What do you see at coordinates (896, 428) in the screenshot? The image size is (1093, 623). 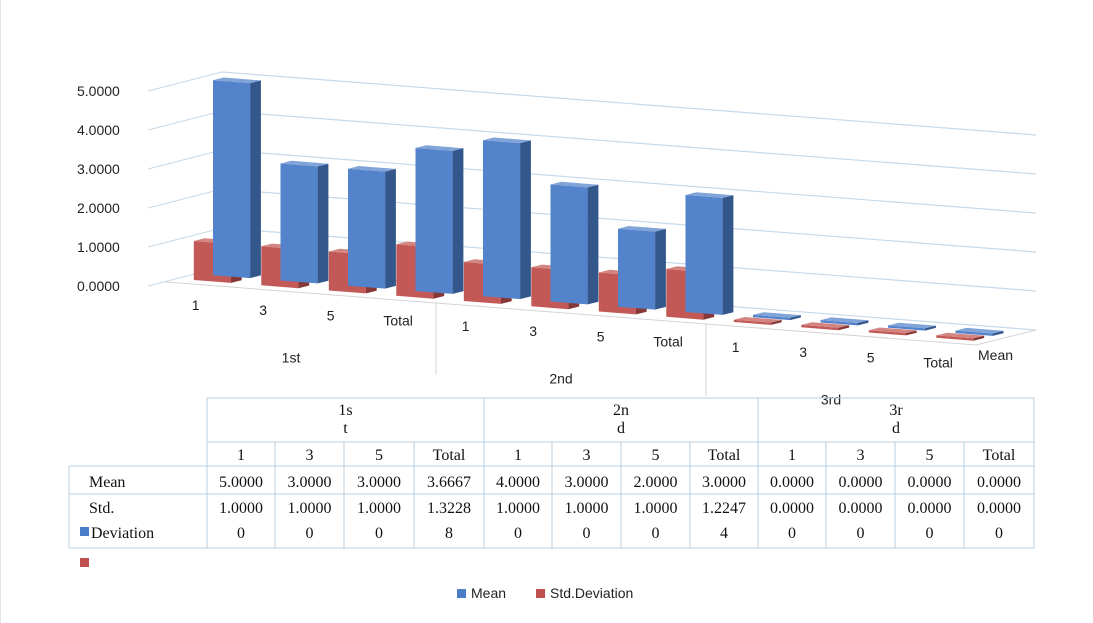 I see `table-group-header: d` at bounding box center [896, 428].